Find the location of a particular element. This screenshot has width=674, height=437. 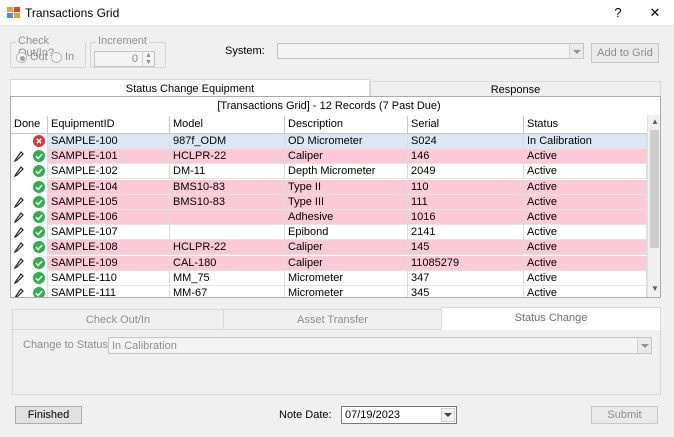

cell-serial: S024 is located at coordinates (466, 141).